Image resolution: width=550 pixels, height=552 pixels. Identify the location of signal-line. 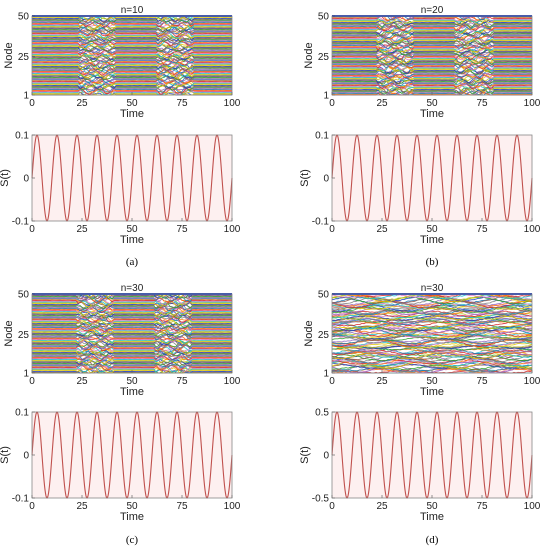
(132, 178).